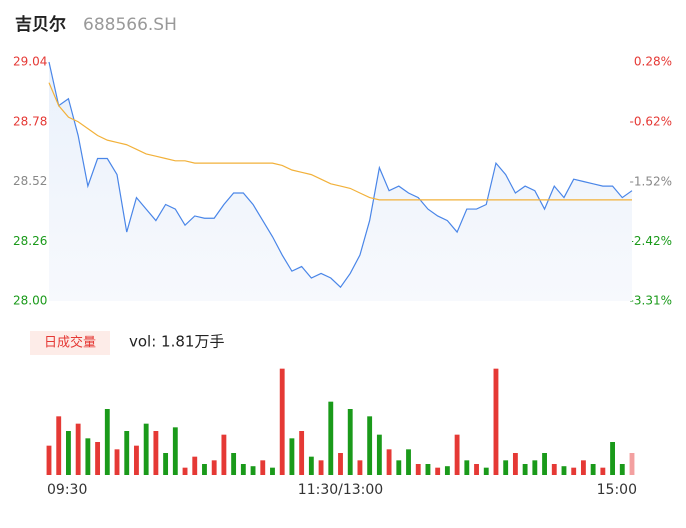 The width and height of the screenshot is (686, 528). I want to click on x-tick-label: 15:00, so click(617, 490).